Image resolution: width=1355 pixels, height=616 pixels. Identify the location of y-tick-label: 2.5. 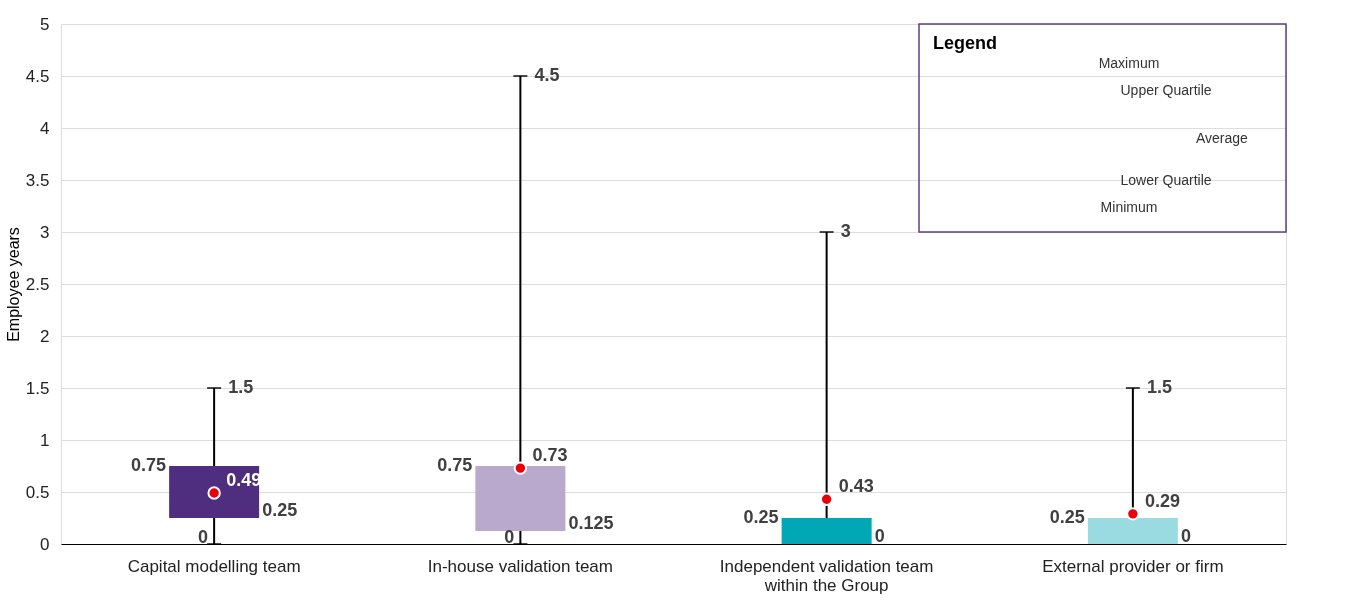
(37, 284).